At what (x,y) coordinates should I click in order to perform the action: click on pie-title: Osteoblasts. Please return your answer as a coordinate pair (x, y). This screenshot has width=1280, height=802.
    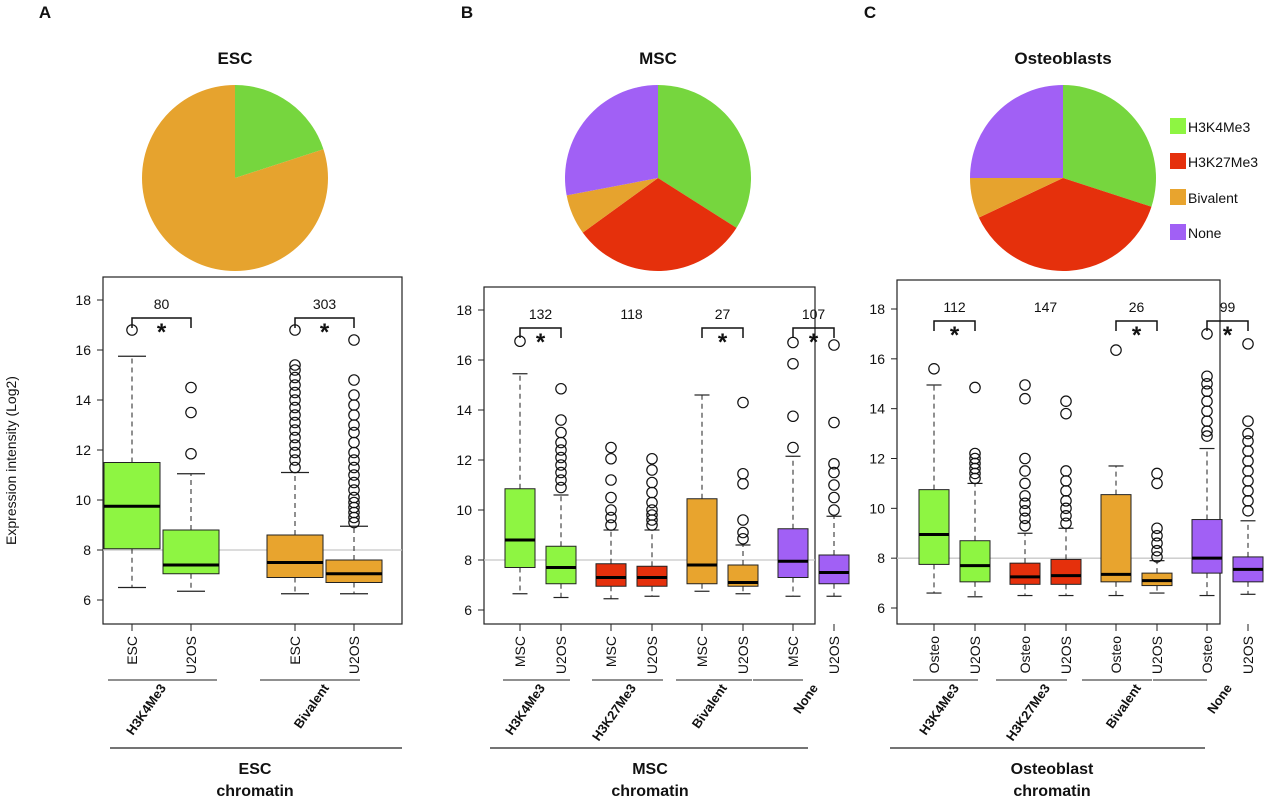
    Looking at the image, I should click on (1062, 58).